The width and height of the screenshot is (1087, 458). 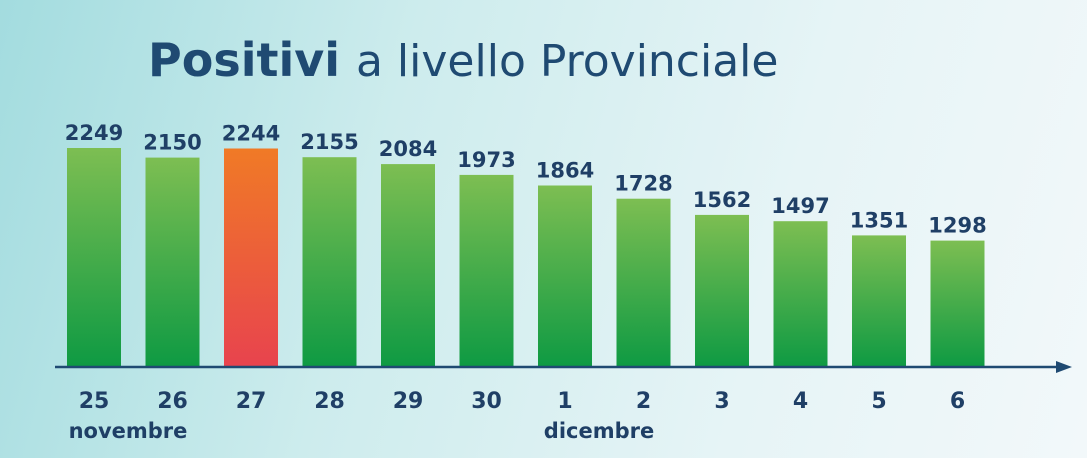 I want to click on value-label-2: 1728, so click(x=643, y=184).